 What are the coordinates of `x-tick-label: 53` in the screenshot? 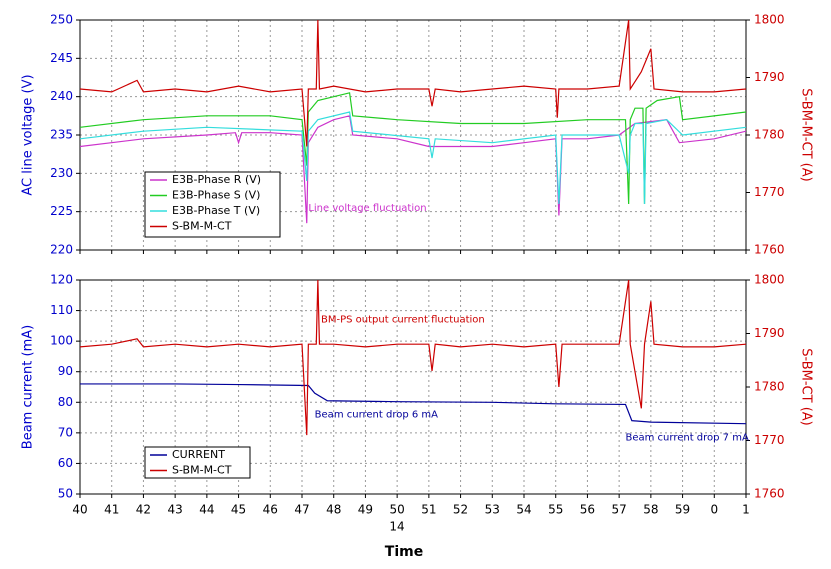 It's located at (492, 510).